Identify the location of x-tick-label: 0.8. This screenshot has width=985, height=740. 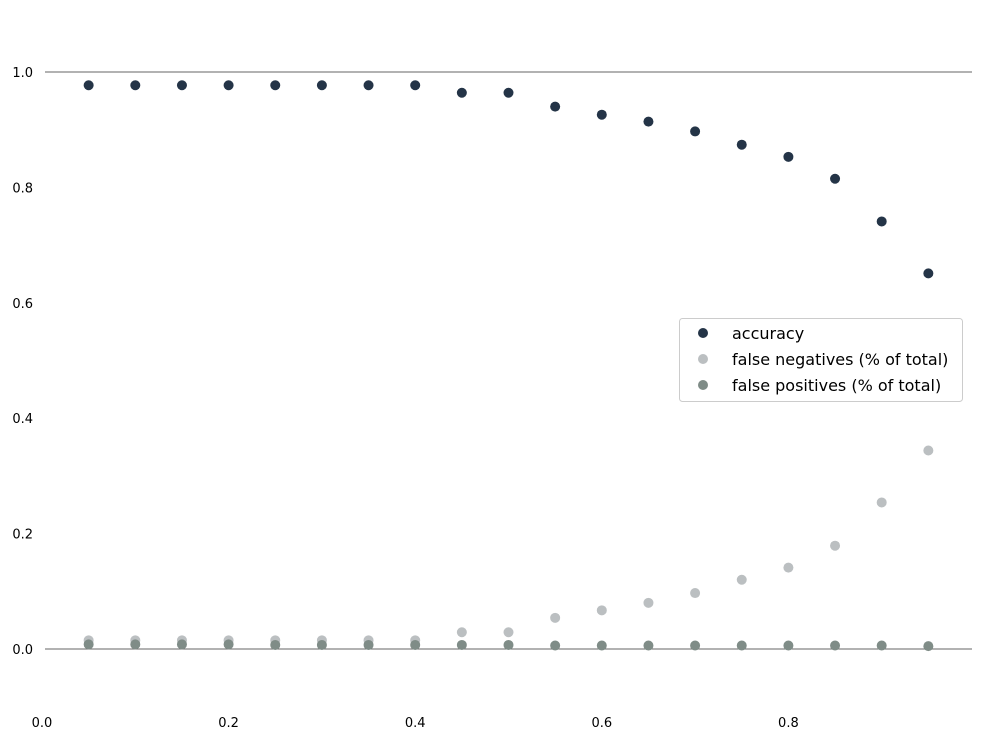
(788, 723).